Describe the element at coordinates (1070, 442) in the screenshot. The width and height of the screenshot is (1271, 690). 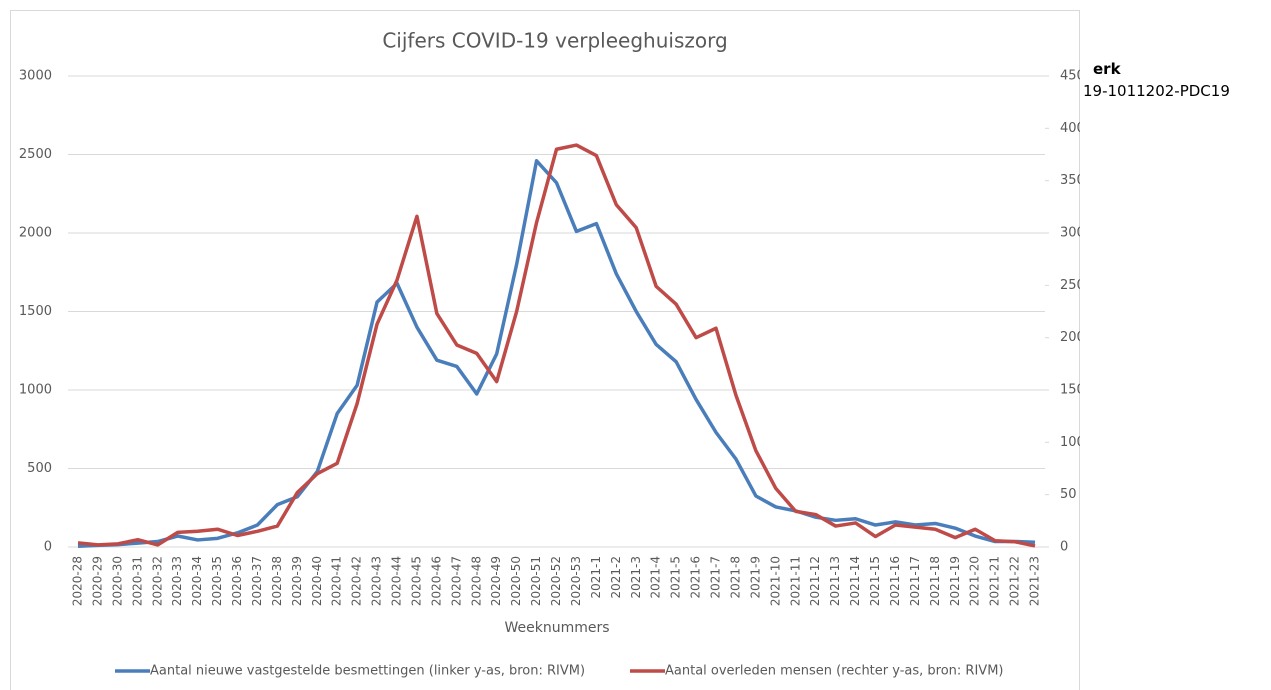
I see `y2-tick-label: 100` at that location.